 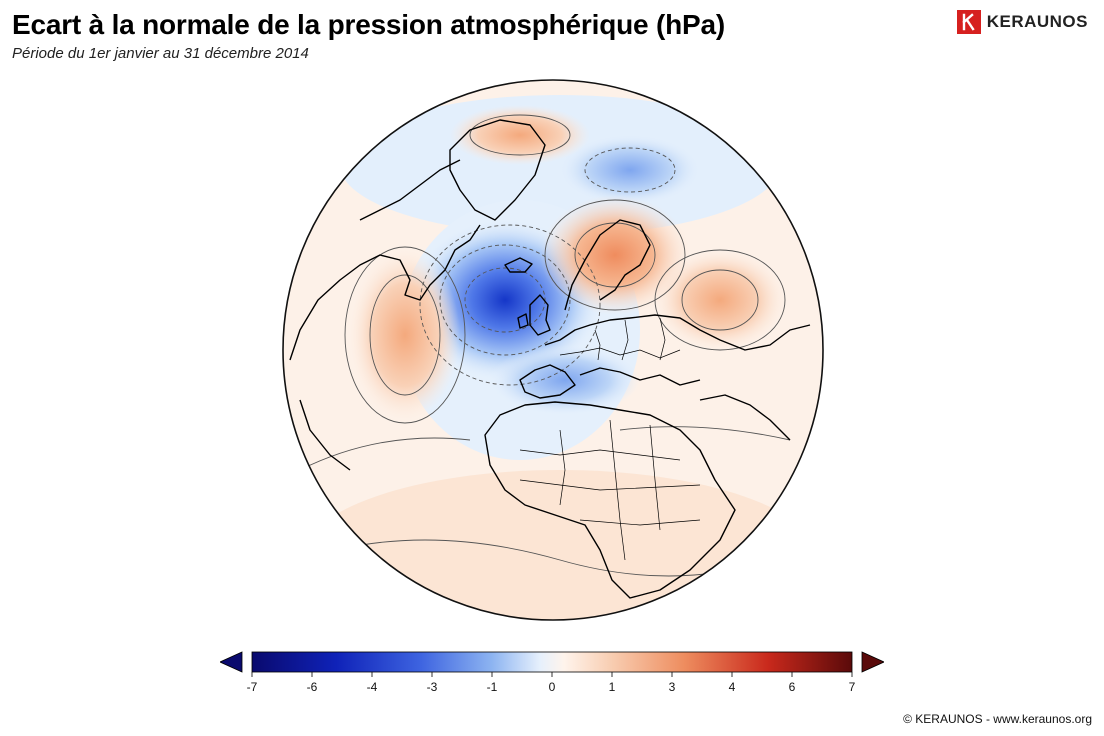 I want to click on anomaly-western-russia-high, so click(x=720, y=300).